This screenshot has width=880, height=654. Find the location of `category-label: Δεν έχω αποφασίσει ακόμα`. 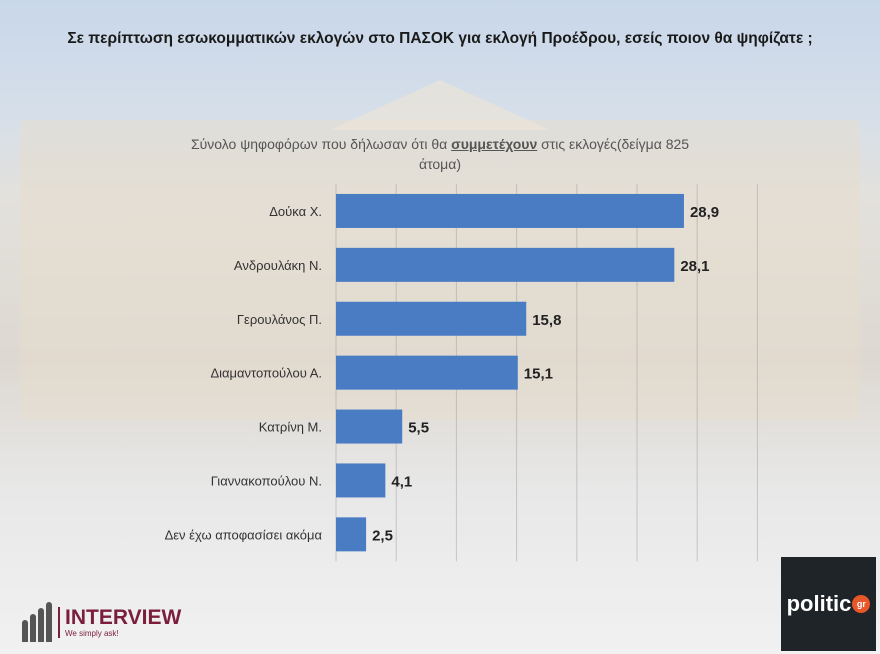

category-label: Δεν έχω αποφασίσει ακόμα is located at coordinates (244, 534).